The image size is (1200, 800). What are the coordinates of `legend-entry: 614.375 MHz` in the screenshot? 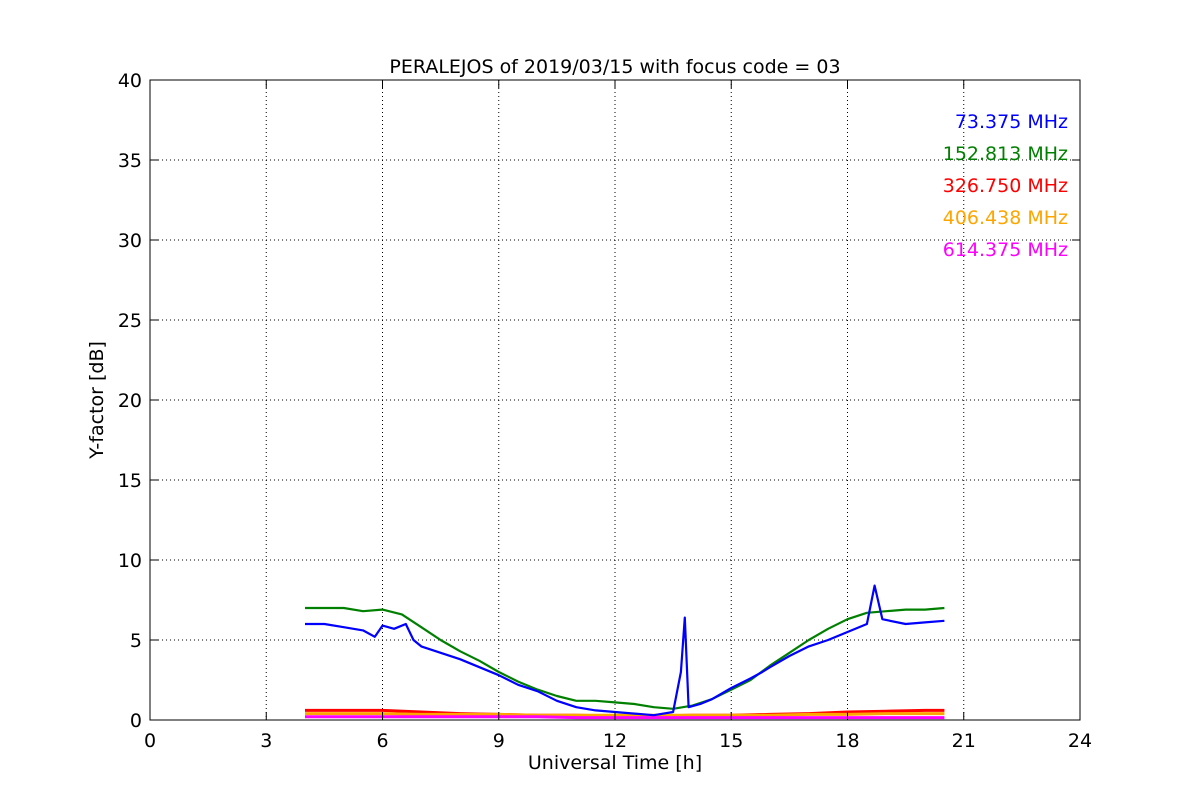 It's located at (1005, 250).